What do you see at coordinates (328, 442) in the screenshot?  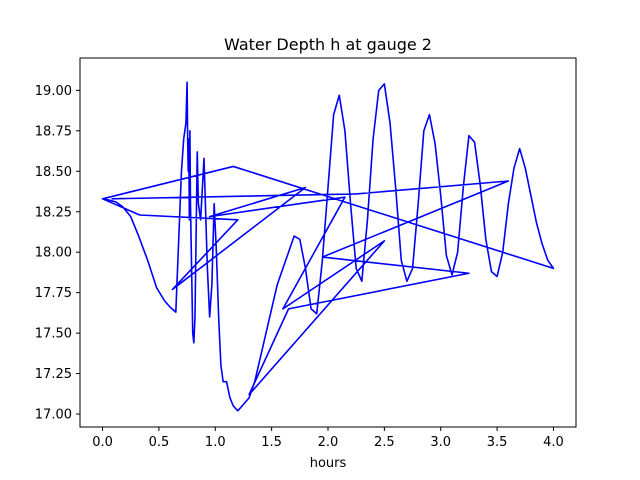 I see `x-tick-label: 2.0` at bounding box center [328, 442].